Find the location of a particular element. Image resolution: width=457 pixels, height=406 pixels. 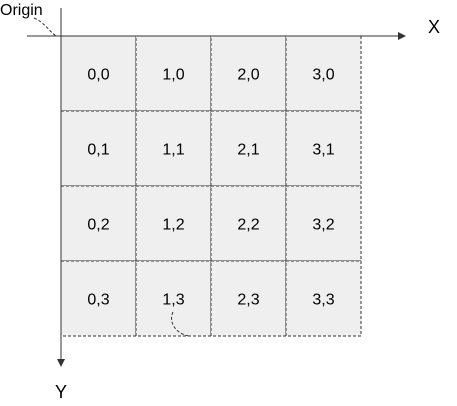

y-axis-label: Y is located at coordinates (61, 392).